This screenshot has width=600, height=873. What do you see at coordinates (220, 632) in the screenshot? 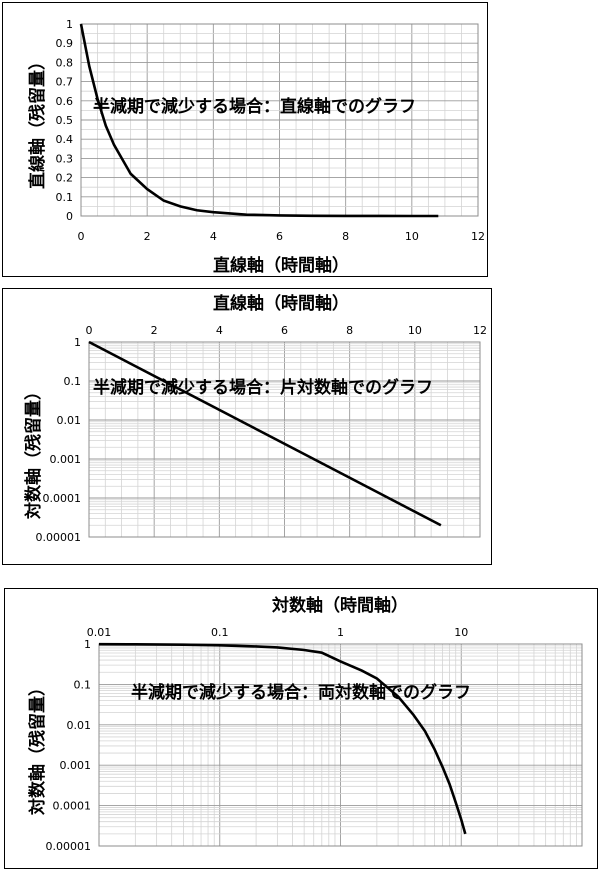
I see `x-tick-label: 0.1` at bounding box center [220, 632].